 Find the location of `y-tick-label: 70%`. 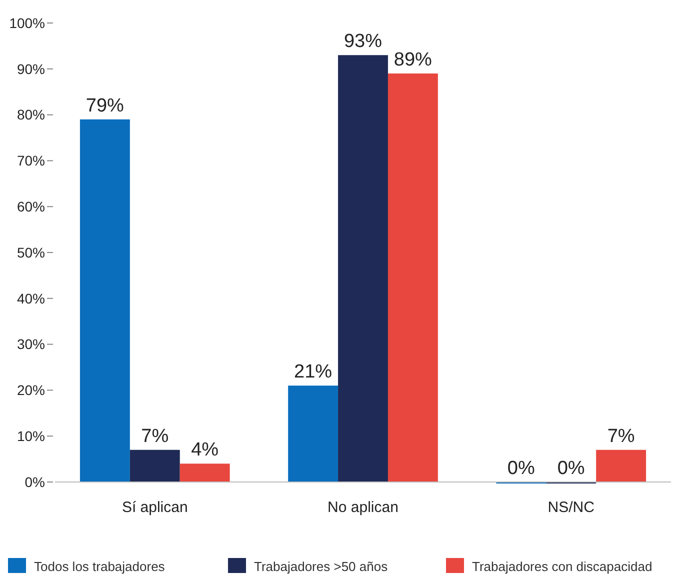

y-tick-label: 70% is located at coordinates (30, 160).